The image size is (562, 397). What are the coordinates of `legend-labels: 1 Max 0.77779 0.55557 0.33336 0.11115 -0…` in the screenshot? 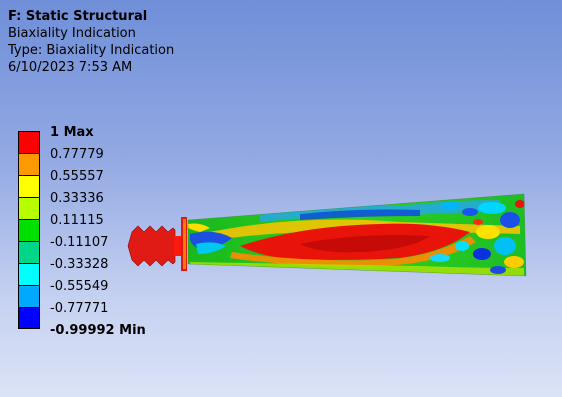 It's located at (98, 232).